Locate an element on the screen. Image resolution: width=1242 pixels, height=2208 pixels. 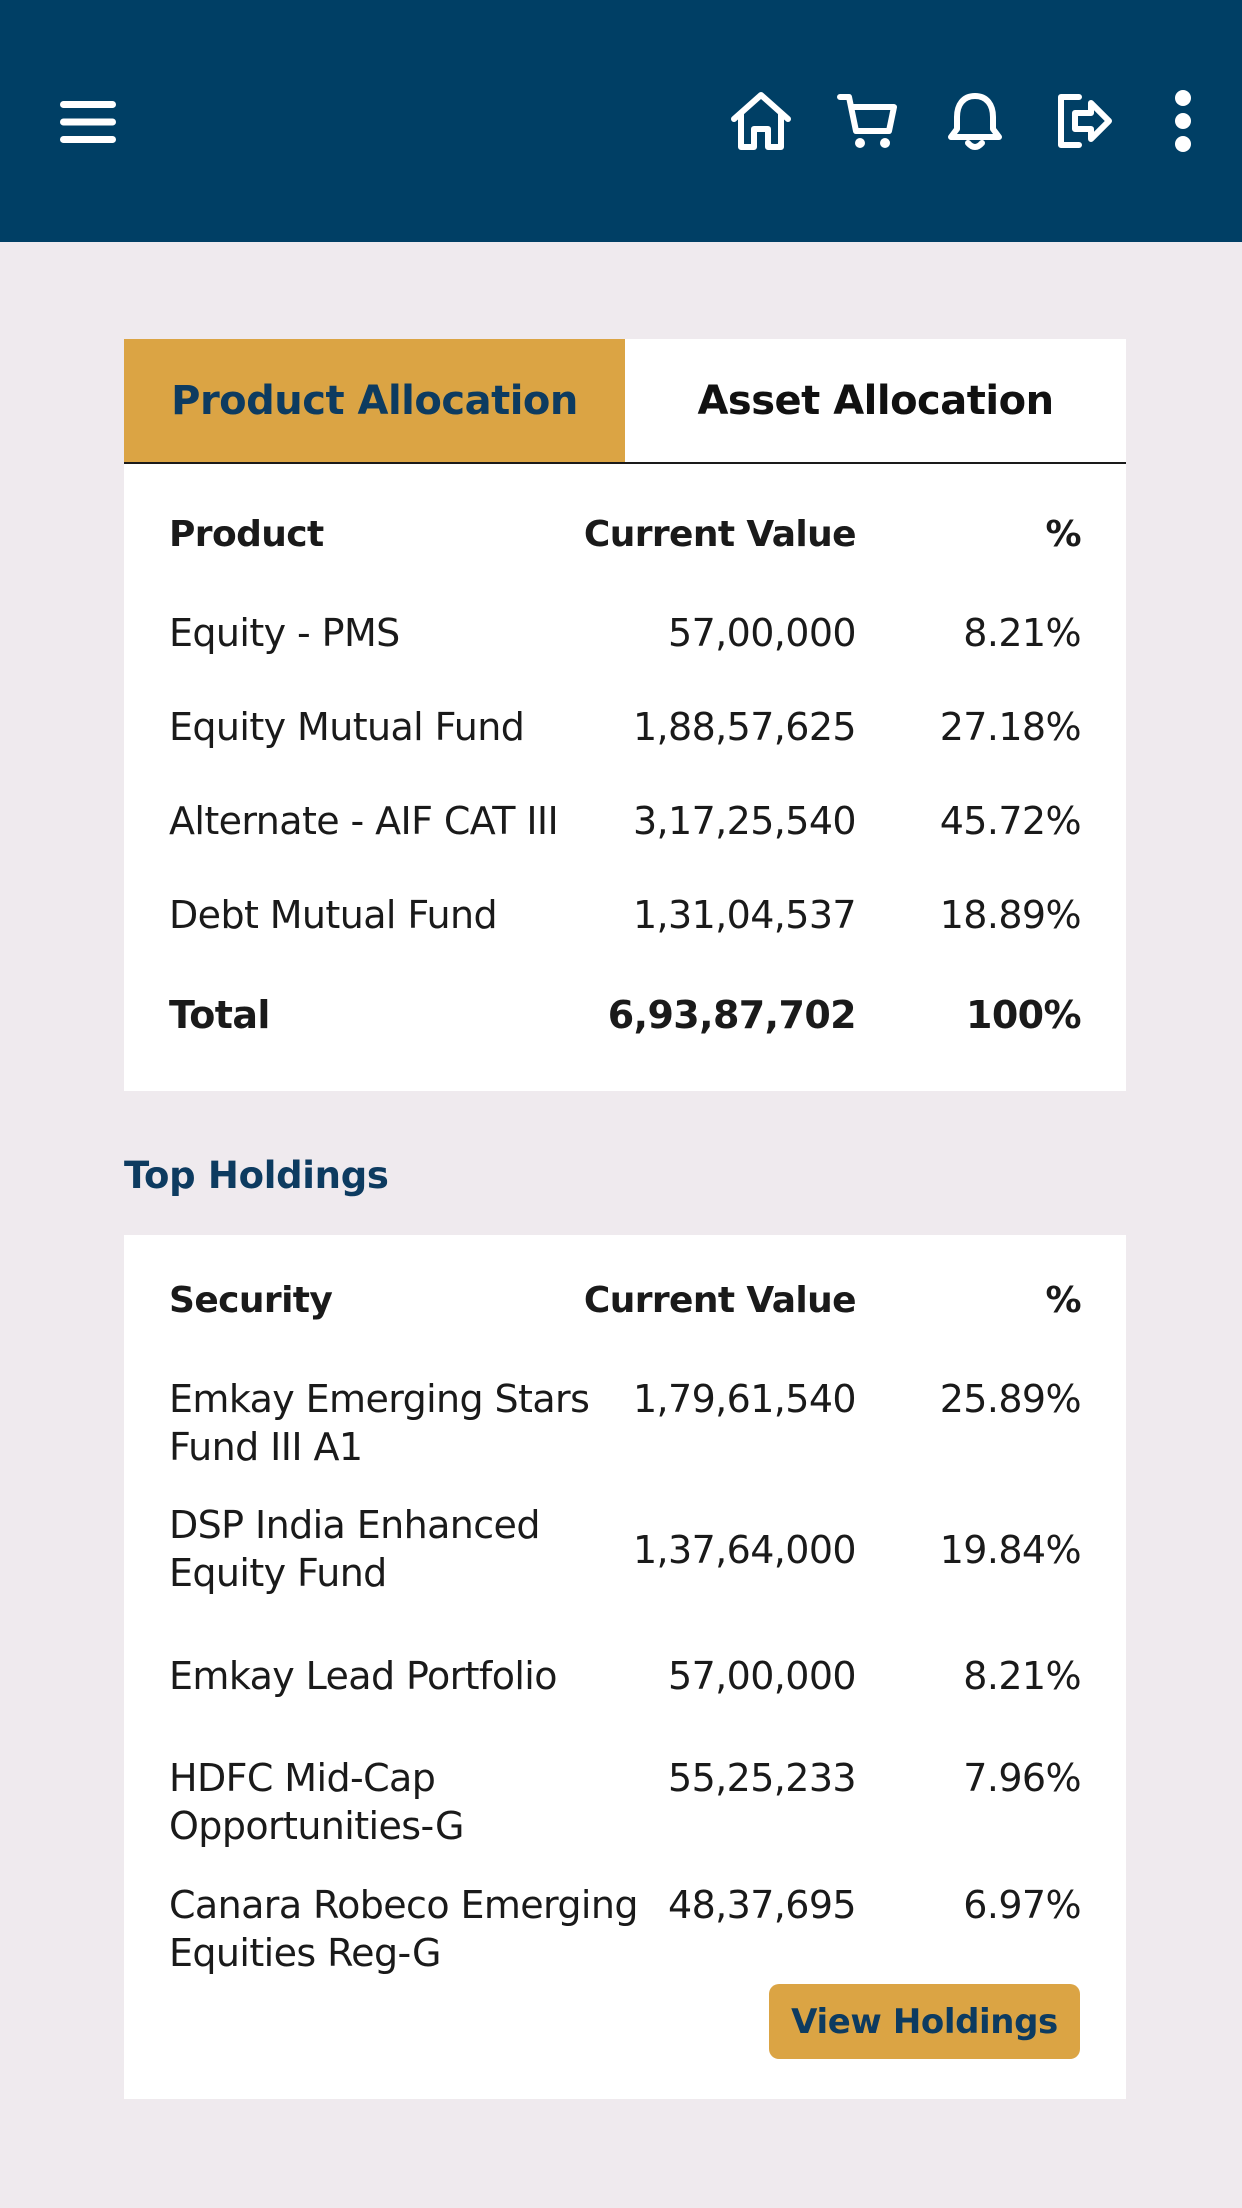
total-value: 6,93,87,702 is located at coordinates (732, 1015).